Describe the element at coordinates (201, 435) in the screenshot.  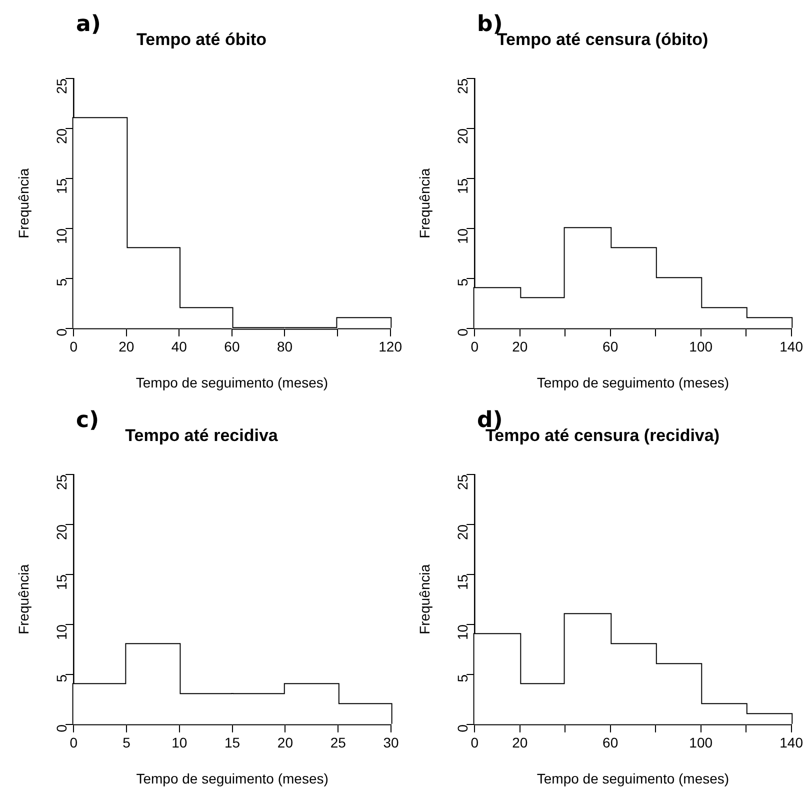
I see `chart-title: Tempo até recidiva` at that location.